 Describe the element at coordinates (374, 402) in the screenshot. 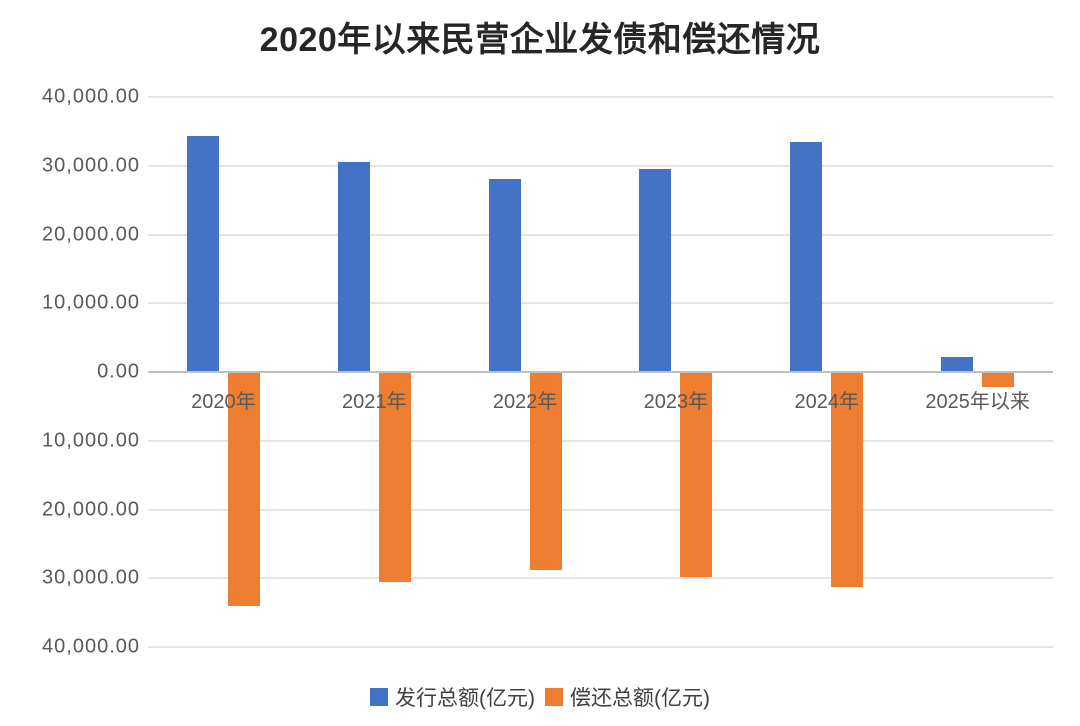

I see `x-axis-category-label: 2021年` at that location.